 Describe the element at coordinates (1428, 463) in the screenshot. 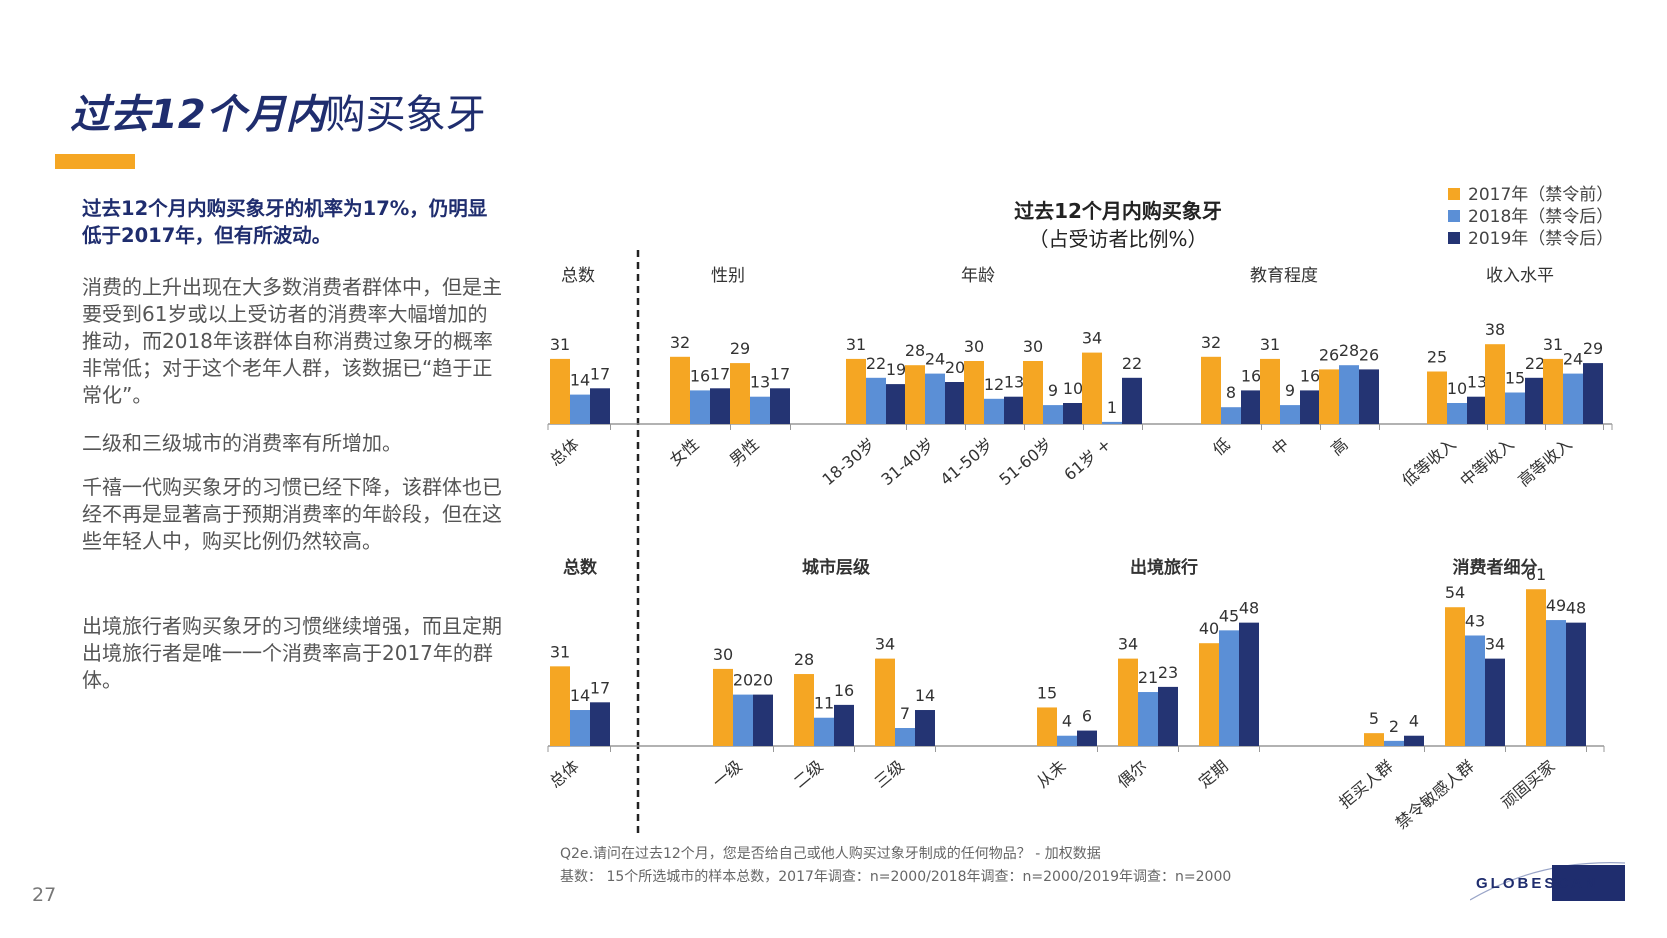

I see `category-label: 低等收入` at that location.